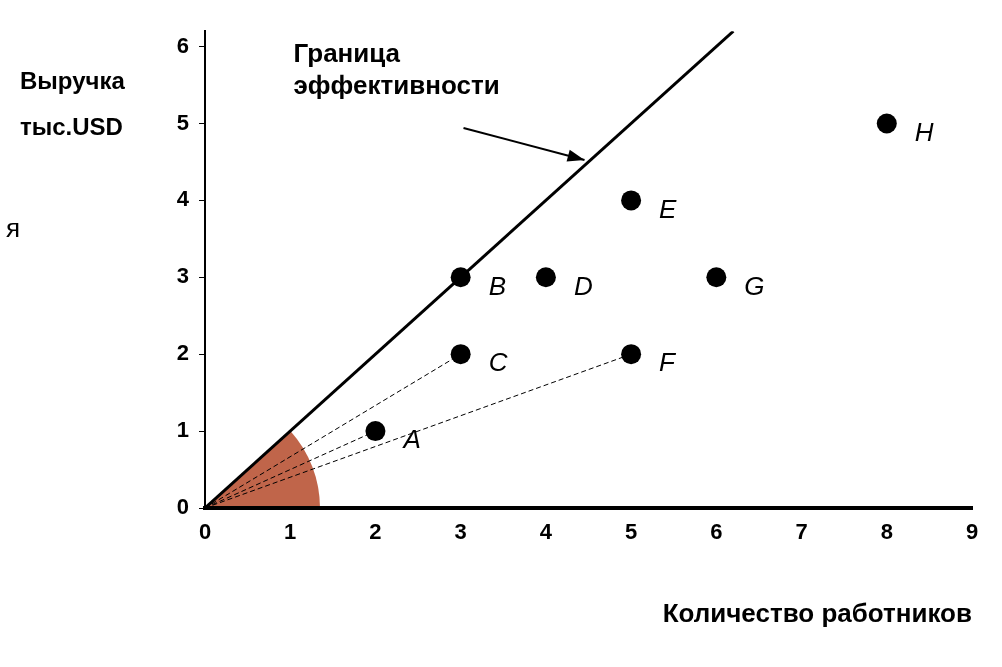 This screenshot has width=1002, height=667. I want to click on x-tick-label: 1, so click(290, 532).